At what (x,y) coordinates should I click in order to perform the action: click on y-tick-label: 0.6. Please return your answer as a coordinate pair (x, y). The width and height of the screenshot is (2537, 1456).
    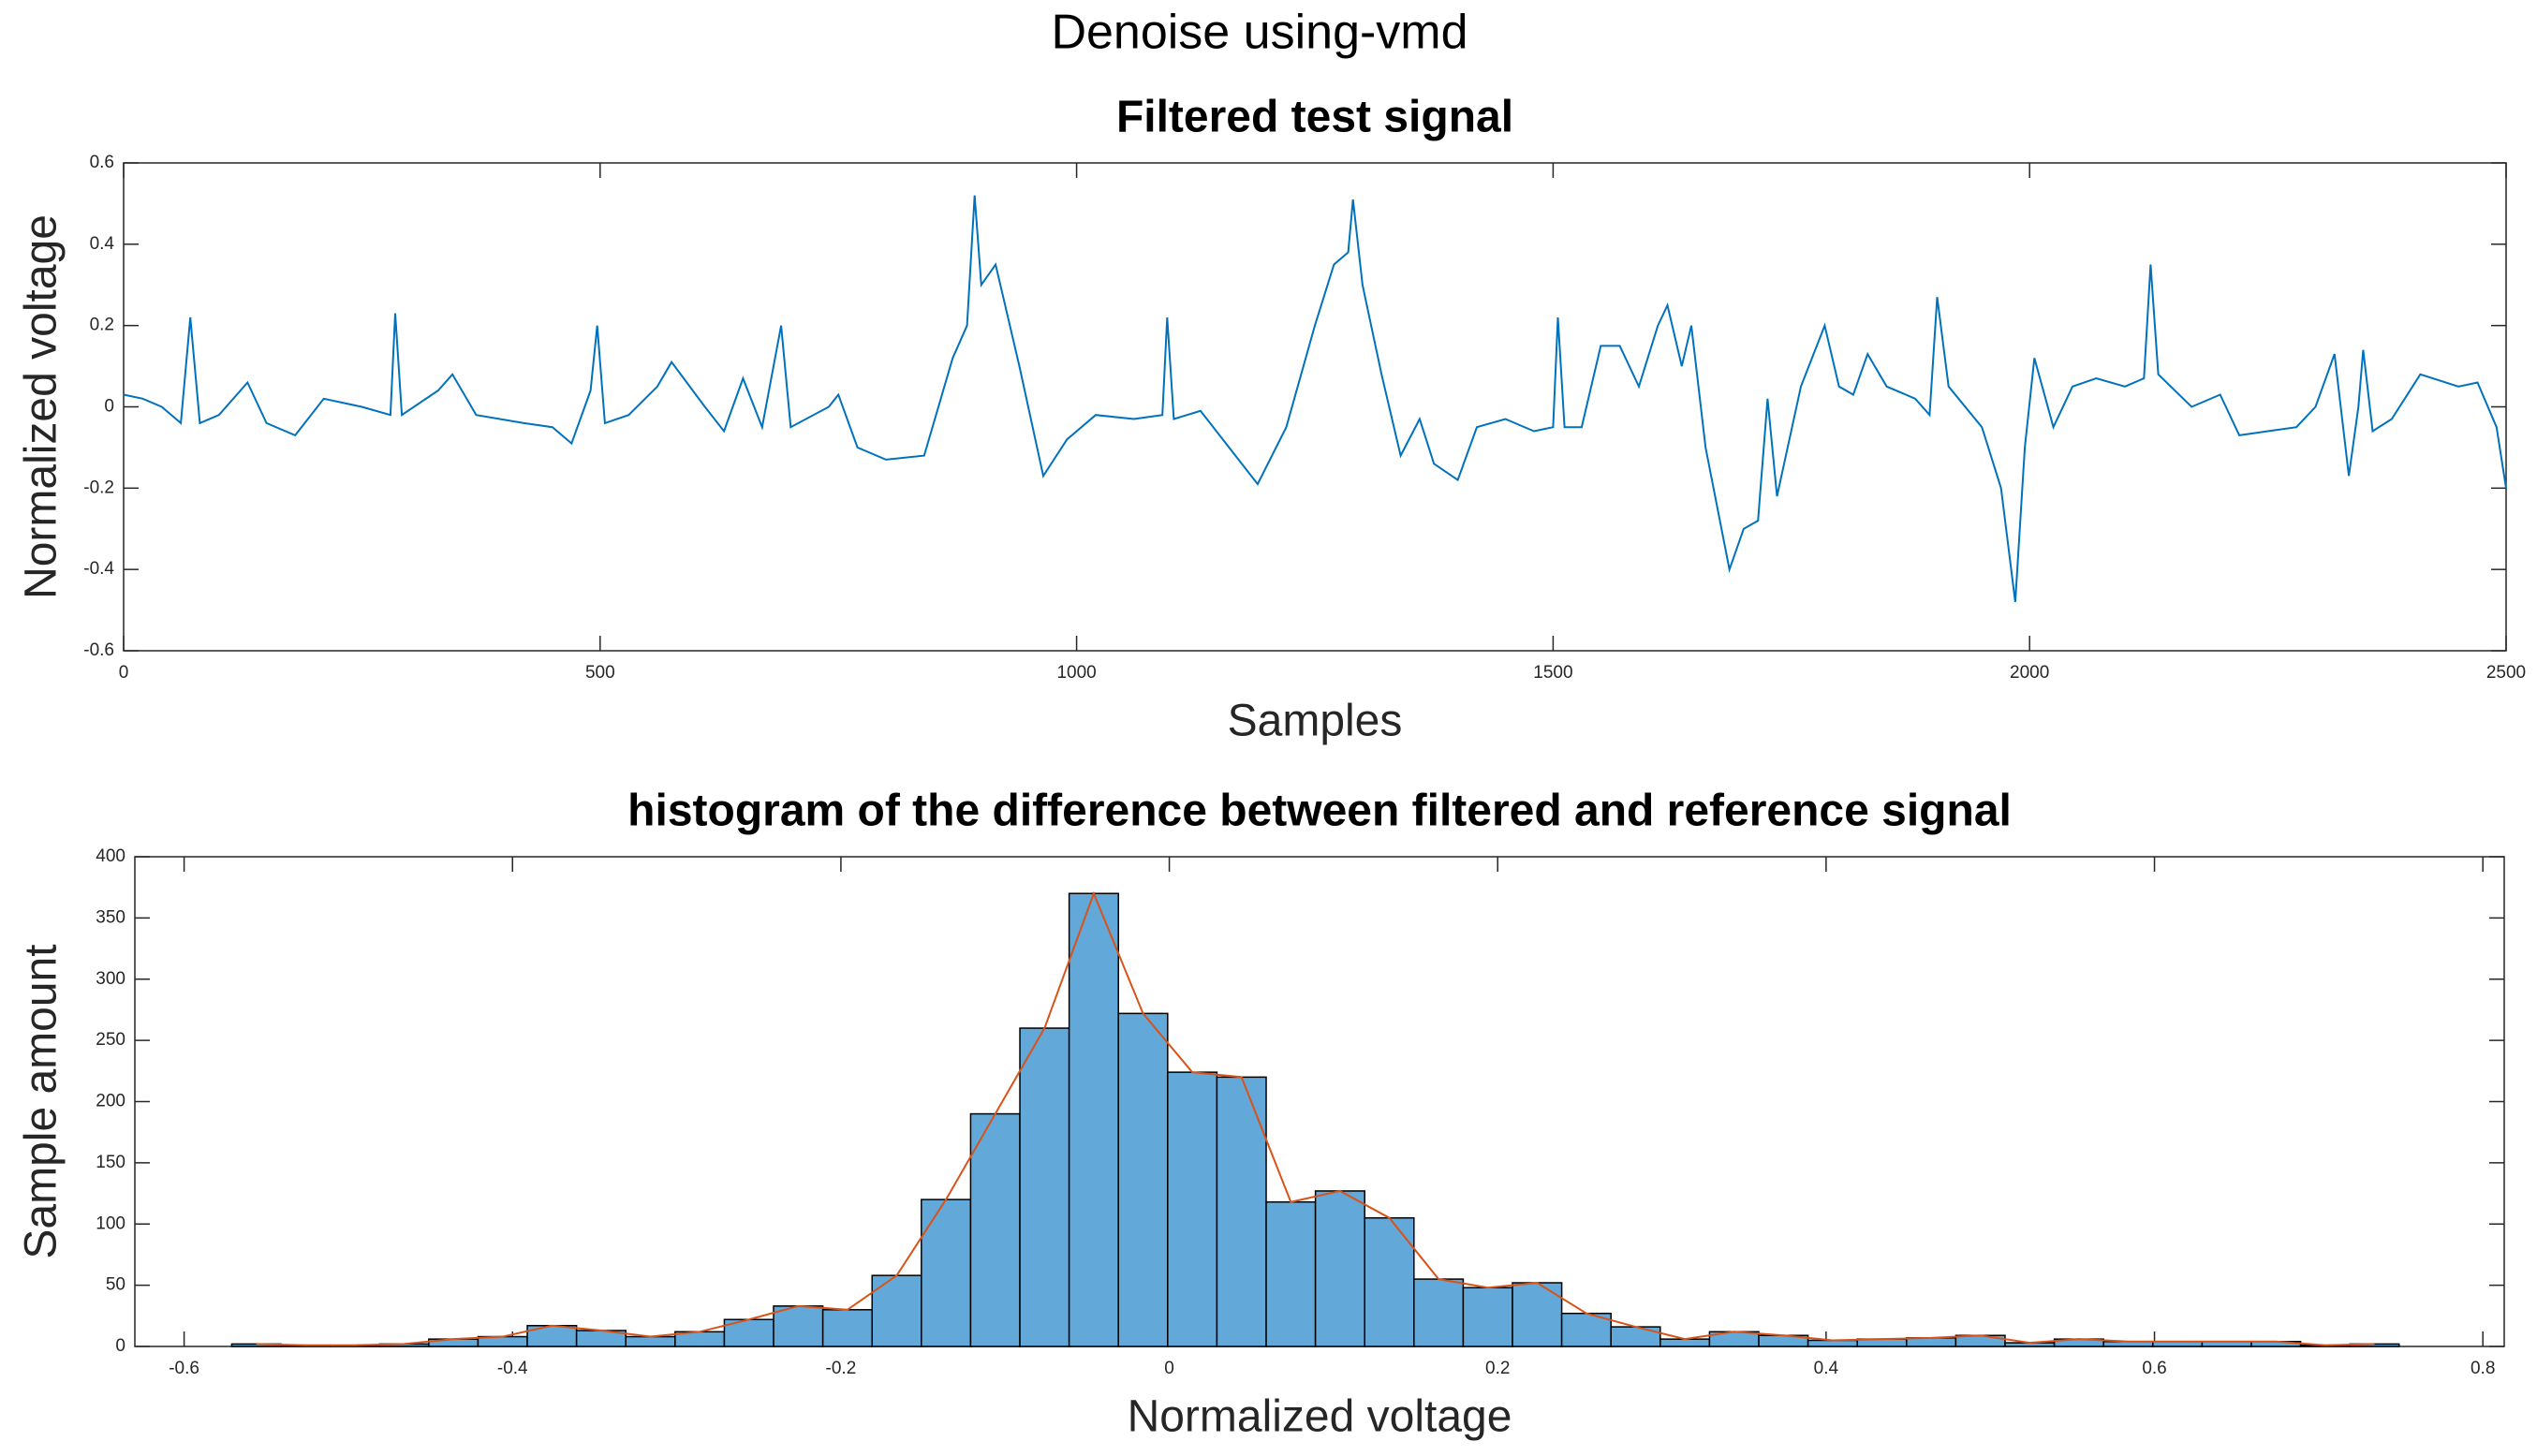
    Looking at the image, I should click on (102, 162).